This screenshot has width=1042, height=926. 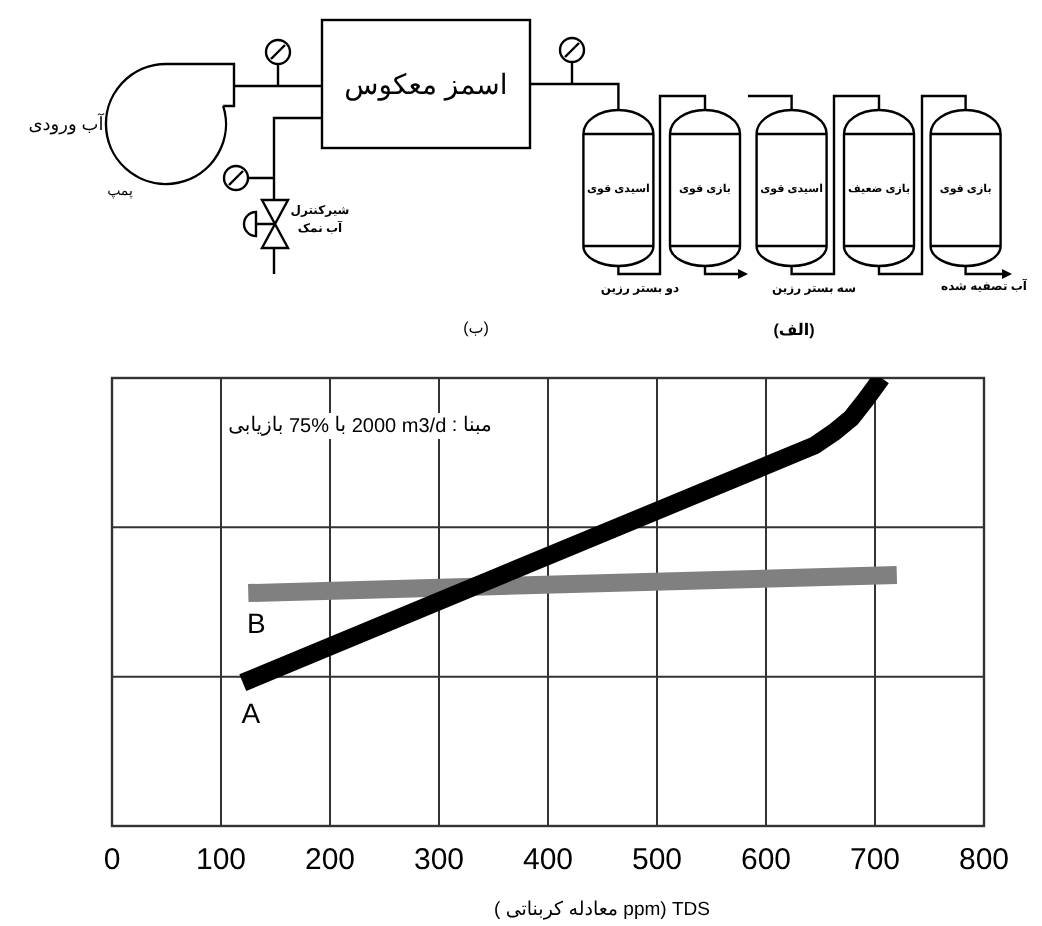 What do you see at coordinates (984, 860) in the screenshot?
I see `x-tick-label: 800` at bounding box center [984, 860].